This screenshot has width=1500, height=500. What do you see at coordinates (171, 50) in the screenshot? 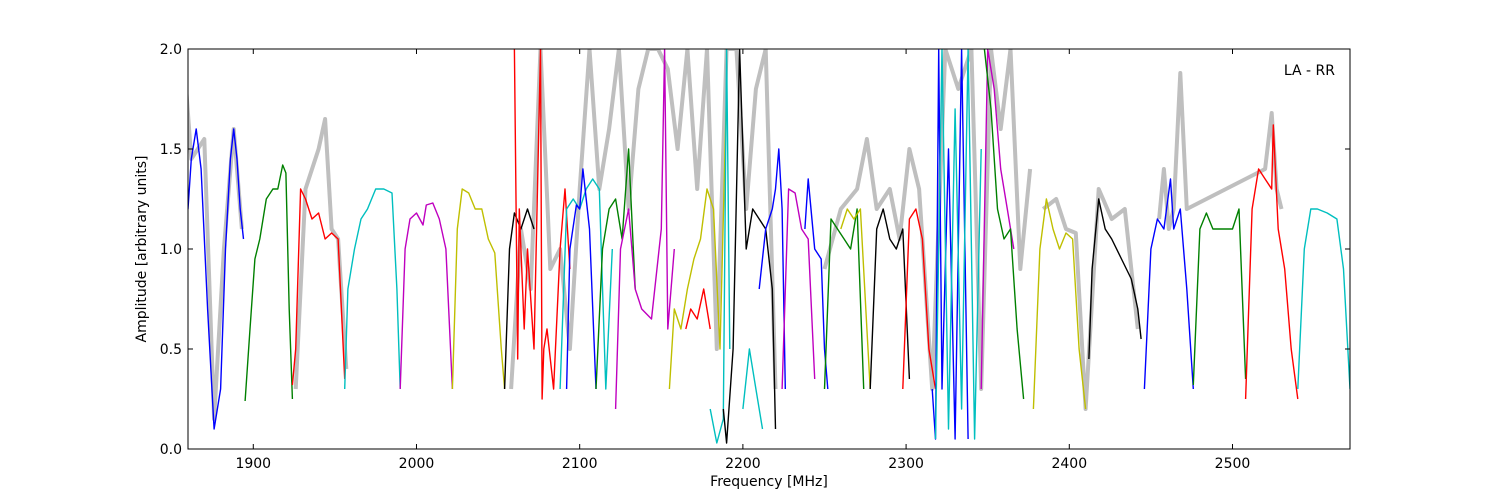
I see `y-tick-label: 2.0` at bounding box center [171, 50].